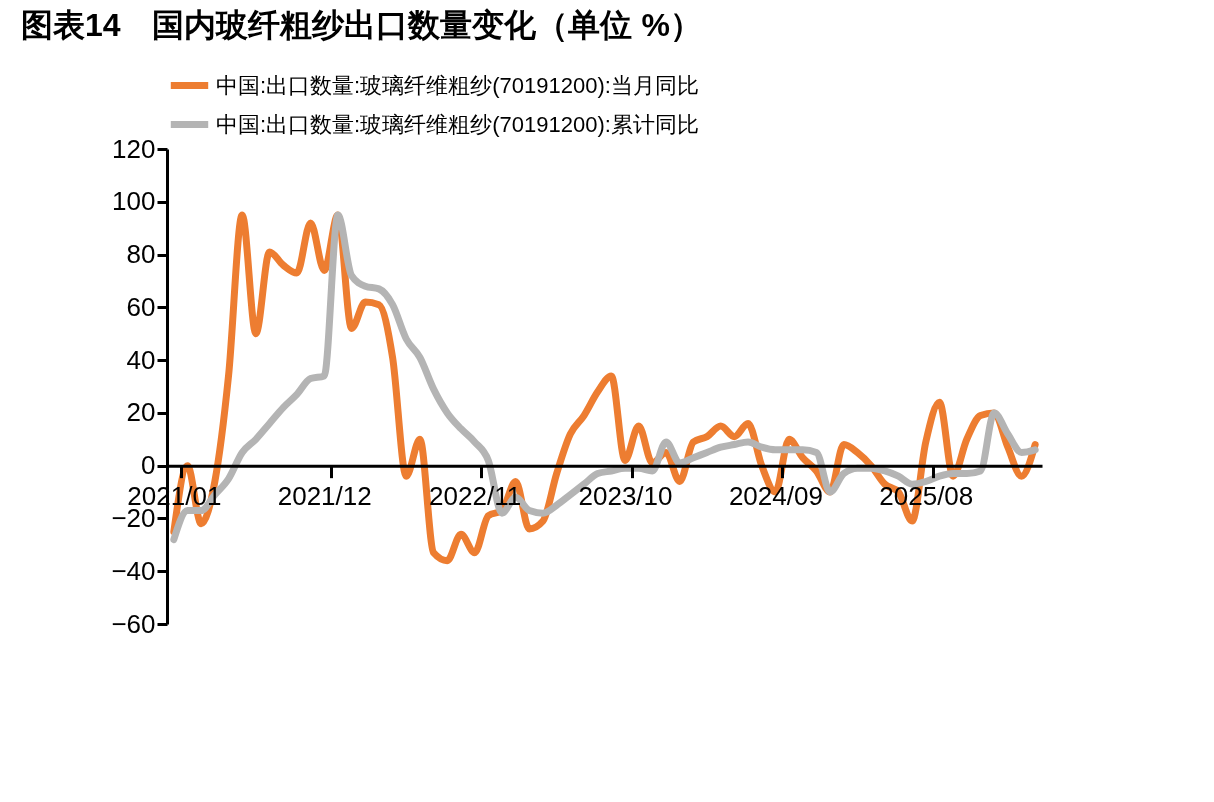 The image size is (1214, 802). Describe the element at coordinates (141, 254) in the screenshot. I see `y-tick-label: 80` at that location.